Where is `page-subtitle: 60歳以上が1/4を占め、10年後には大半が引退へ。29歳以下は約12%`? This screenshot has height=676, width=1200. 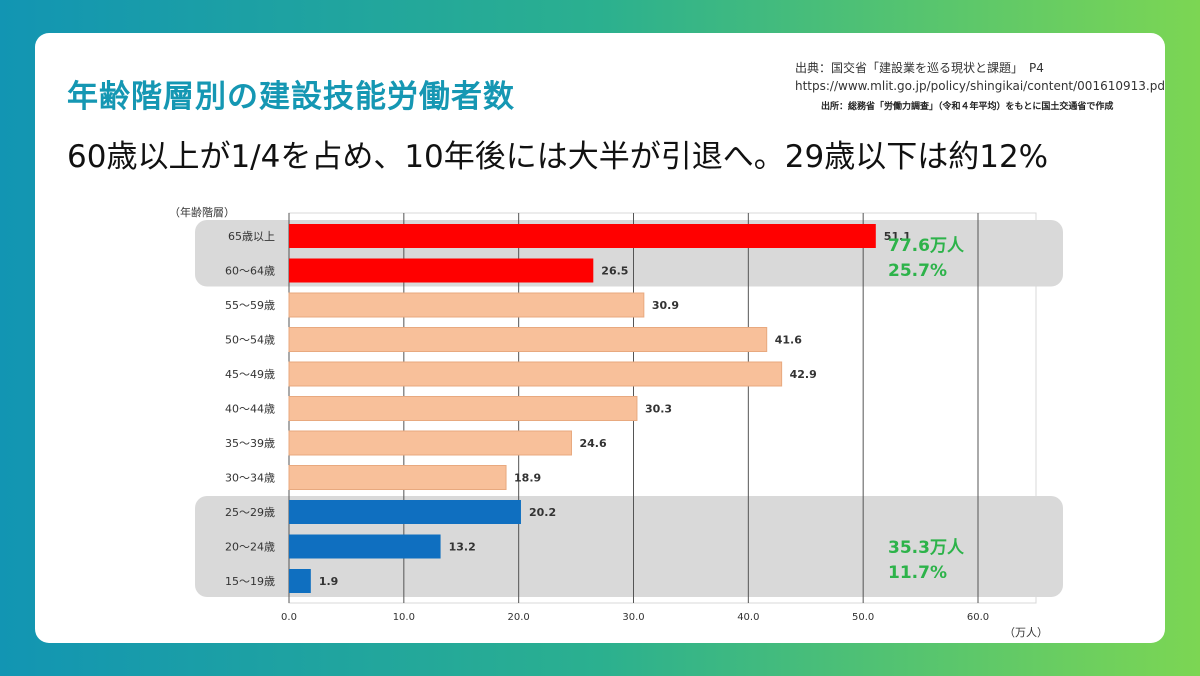 page-subtitle: 60歳以上が1/4を占め、10年後には大半が引退へ。29歳以下は約12% is located at coordinates (558, 157).